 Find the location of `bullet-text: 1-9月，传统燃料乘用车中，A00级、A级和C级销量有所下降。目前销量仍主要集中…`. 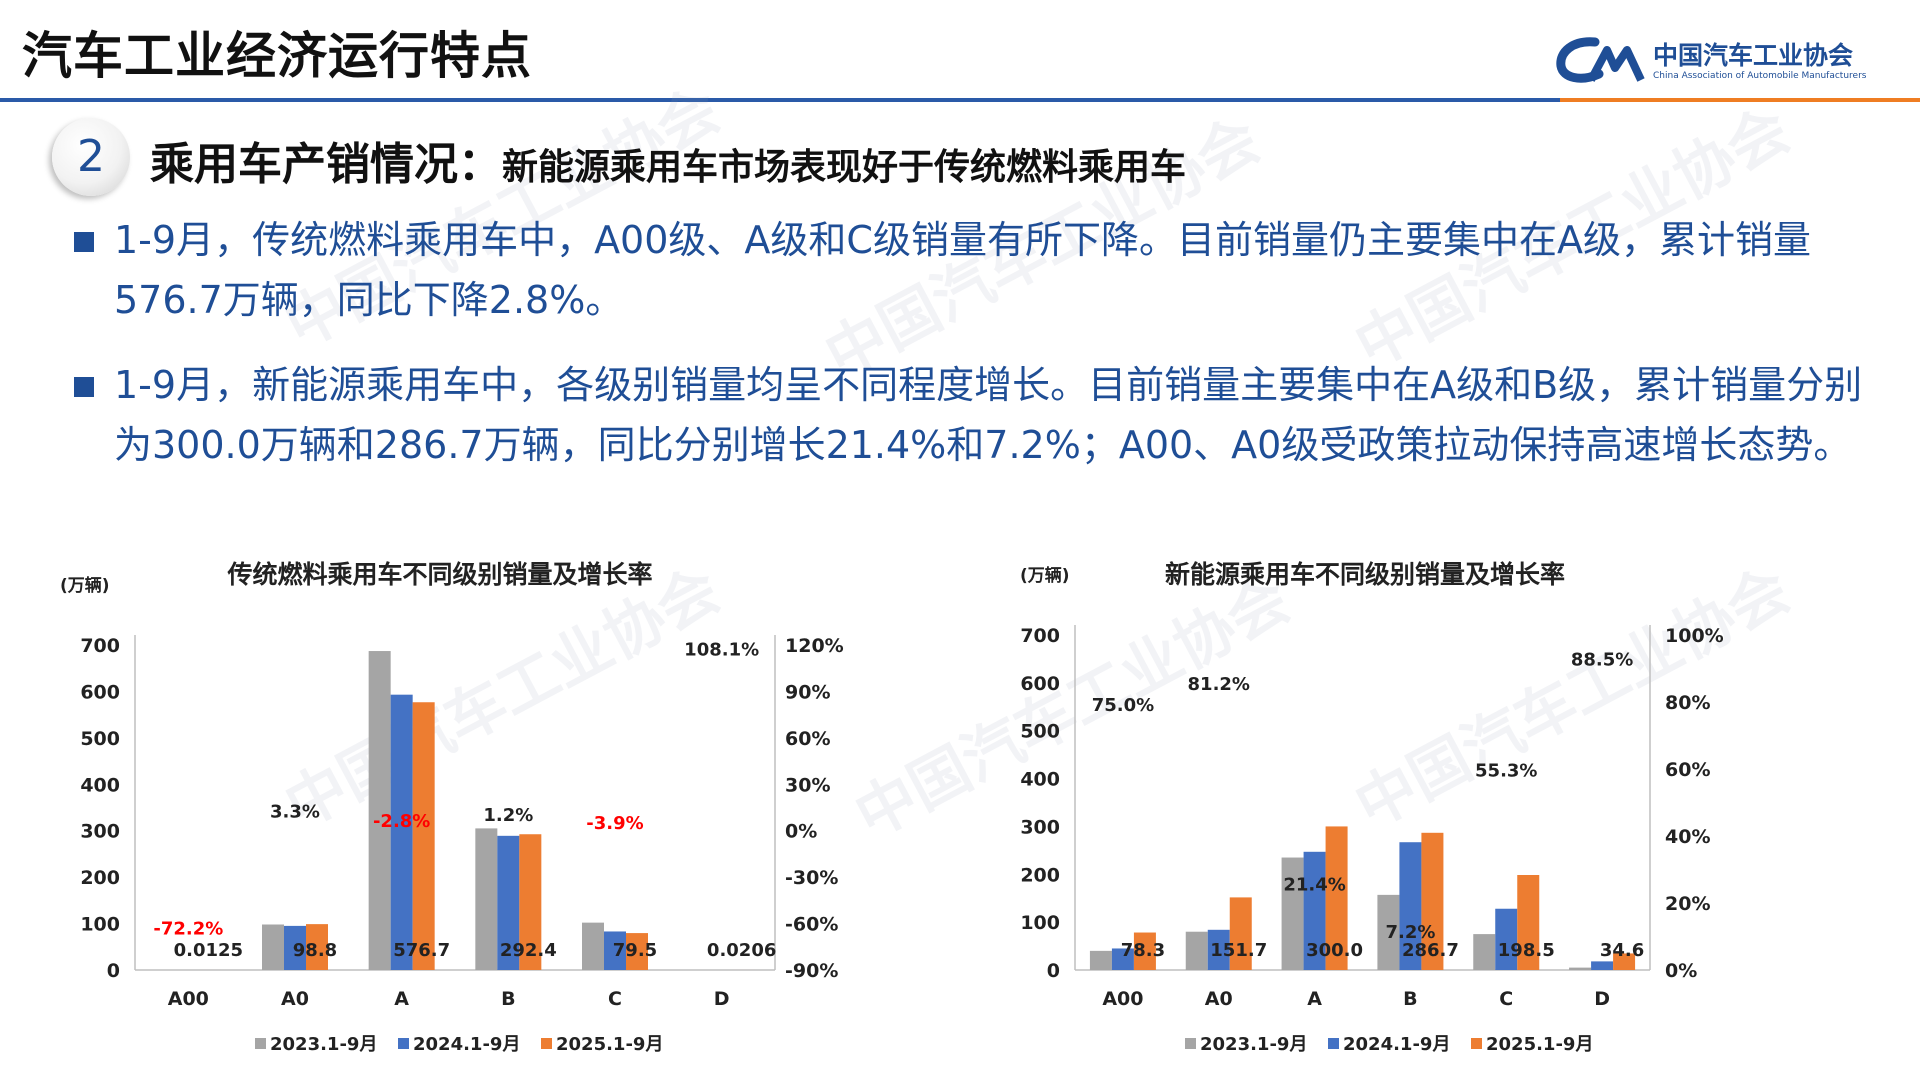

bullet-text: 1-9月，传统燃料乘用车中，A00级、A级和C级销量有所下降。目前销量仍主要集中… is located at coordinates (962, 270).